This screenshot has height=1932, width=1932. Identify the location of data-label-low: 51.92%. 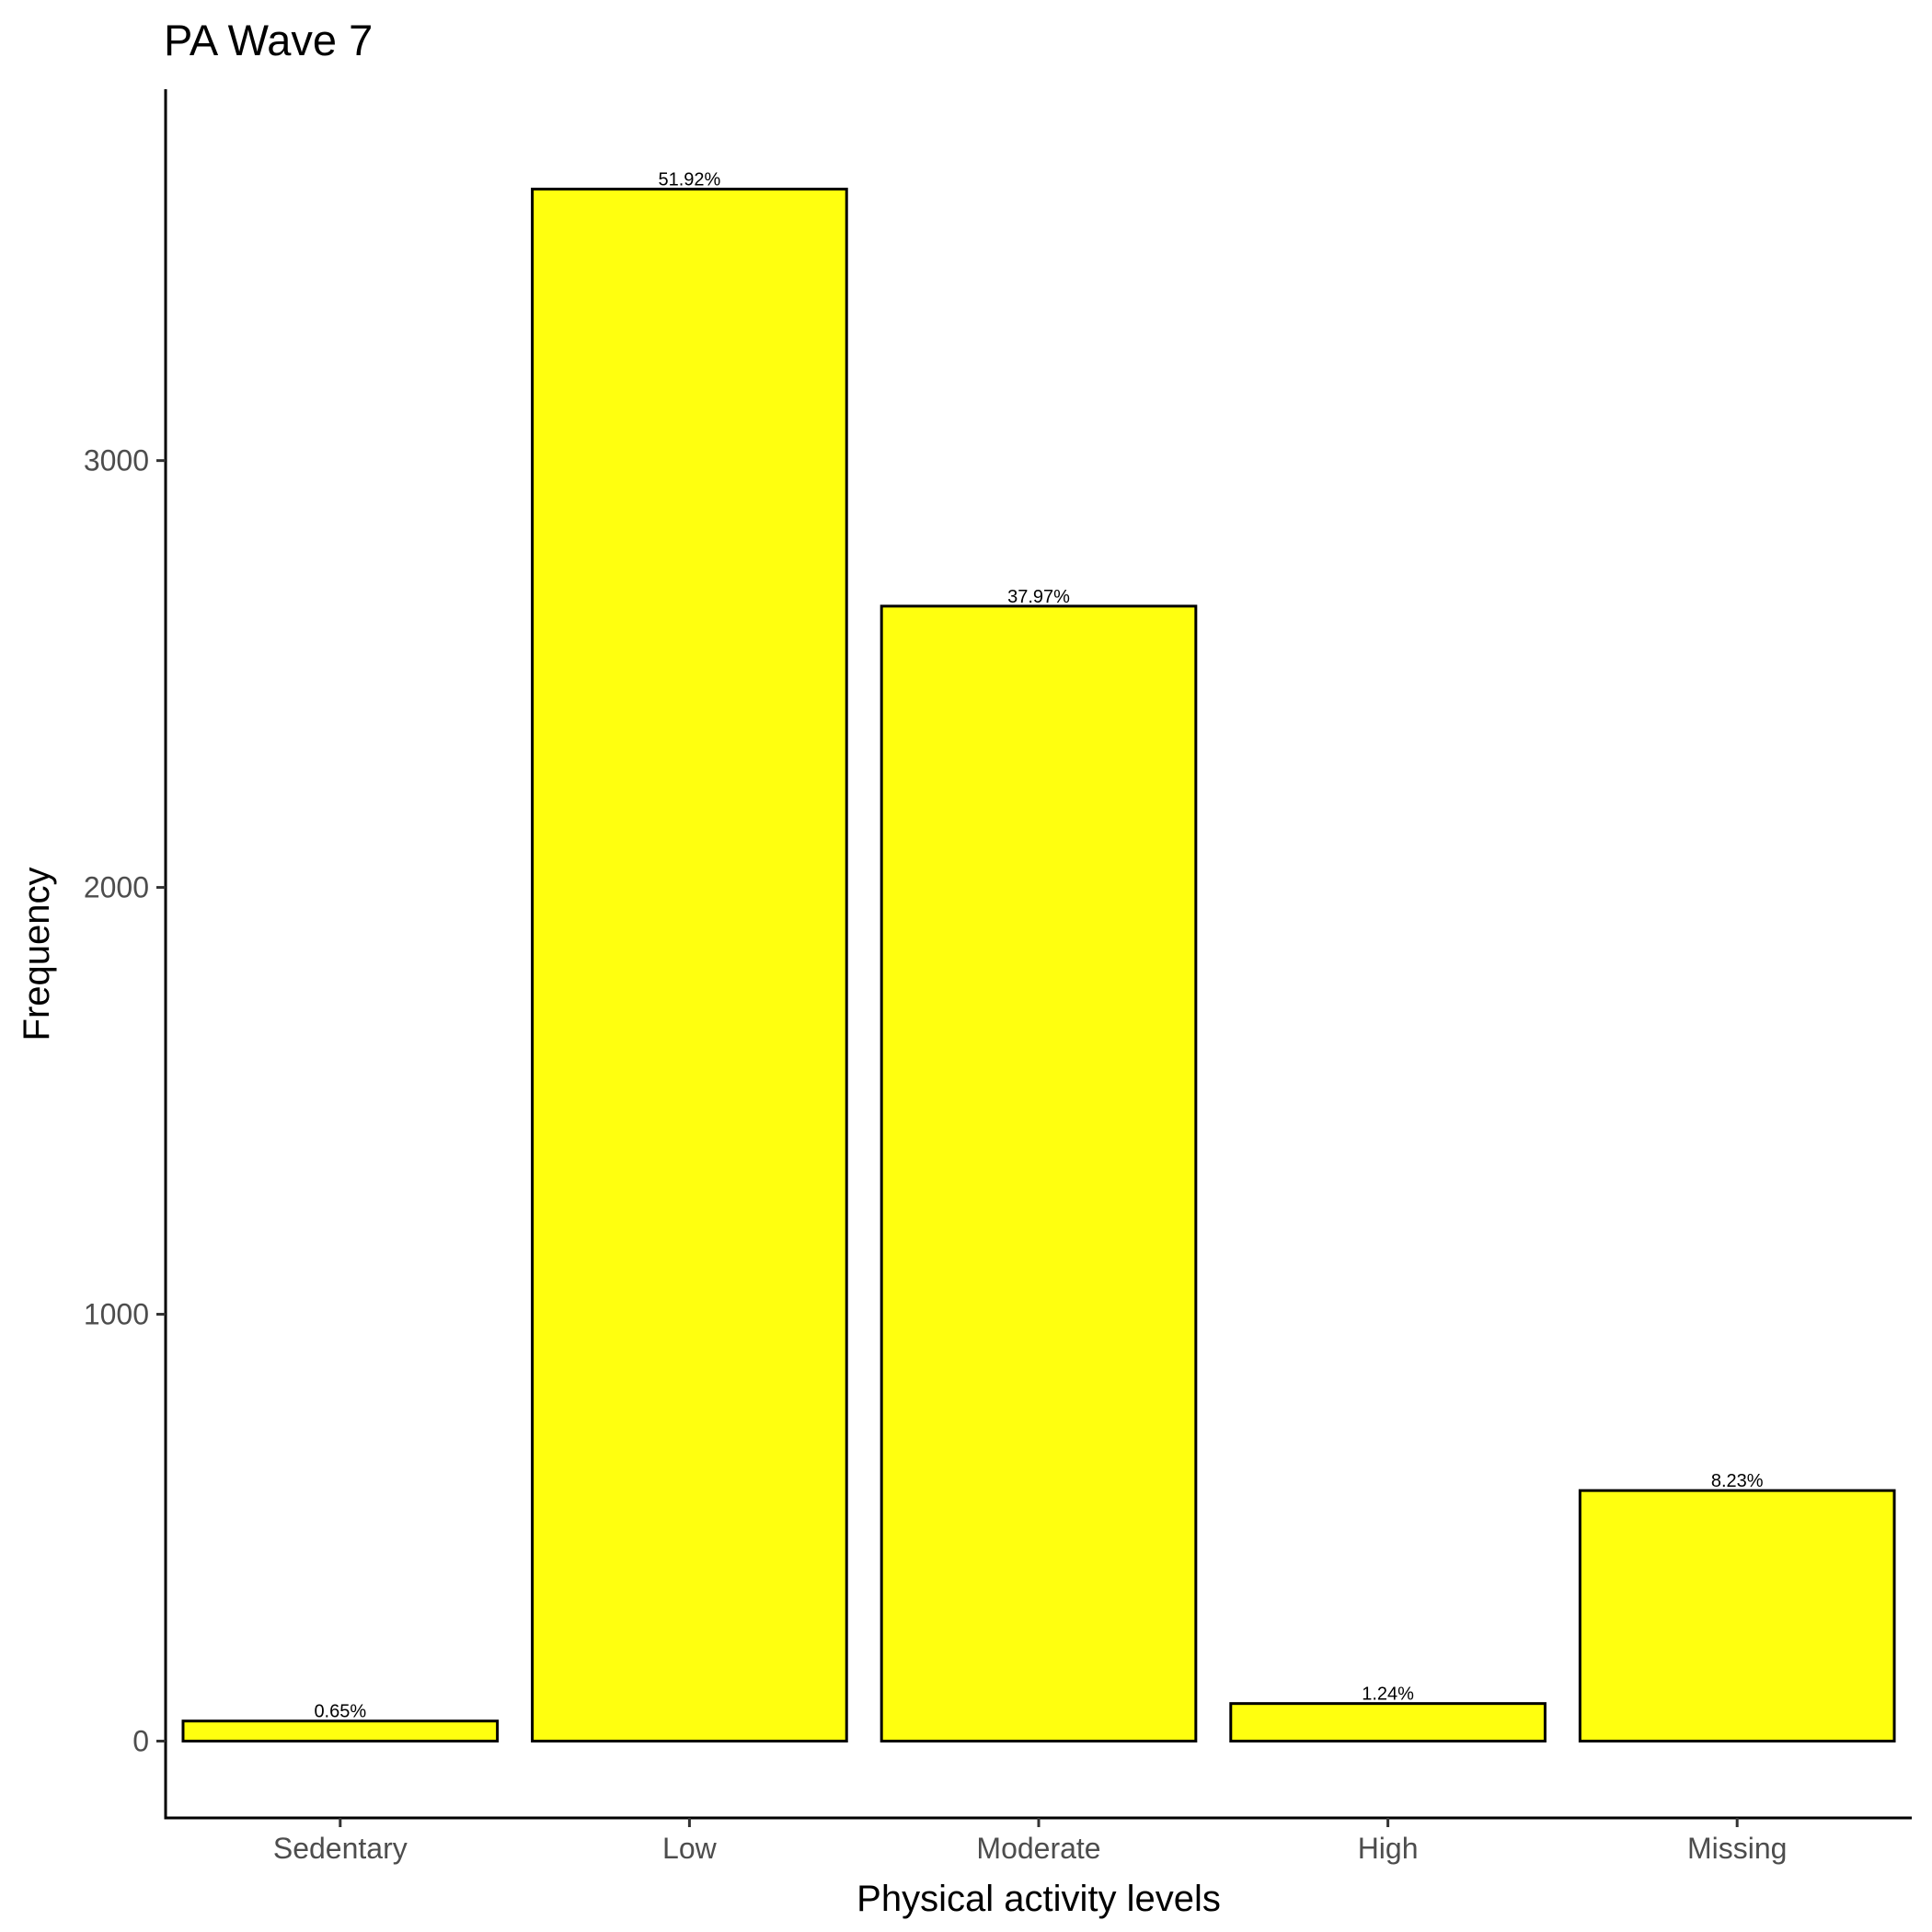
(689, 180).